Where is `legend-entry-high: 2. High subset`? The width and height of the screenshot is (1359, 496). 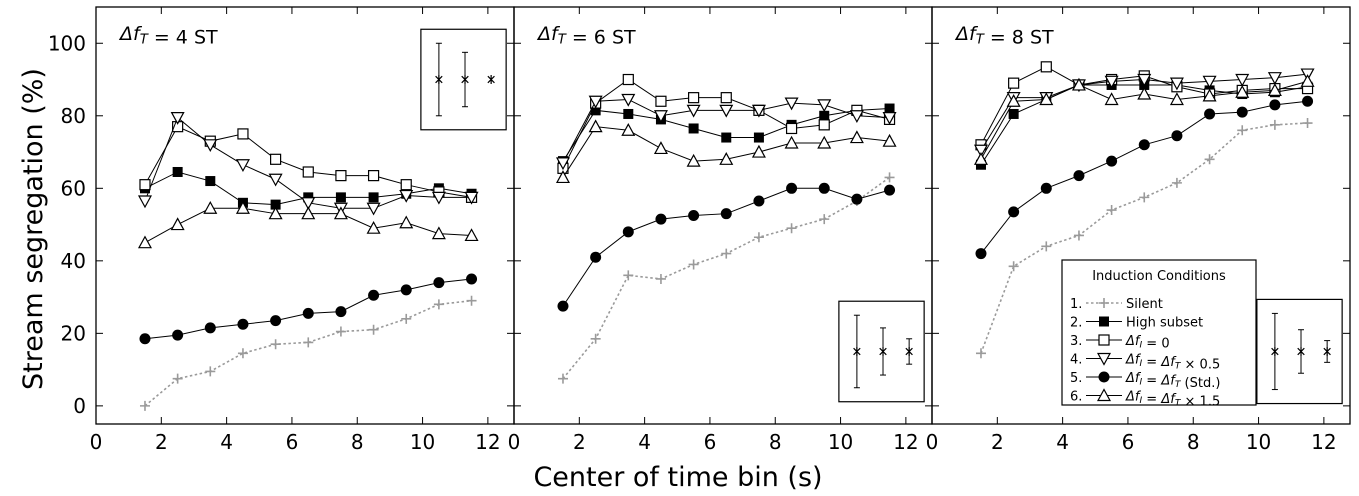 legend-entry-high: 2. High subset is located at coordinates (1136, 323).